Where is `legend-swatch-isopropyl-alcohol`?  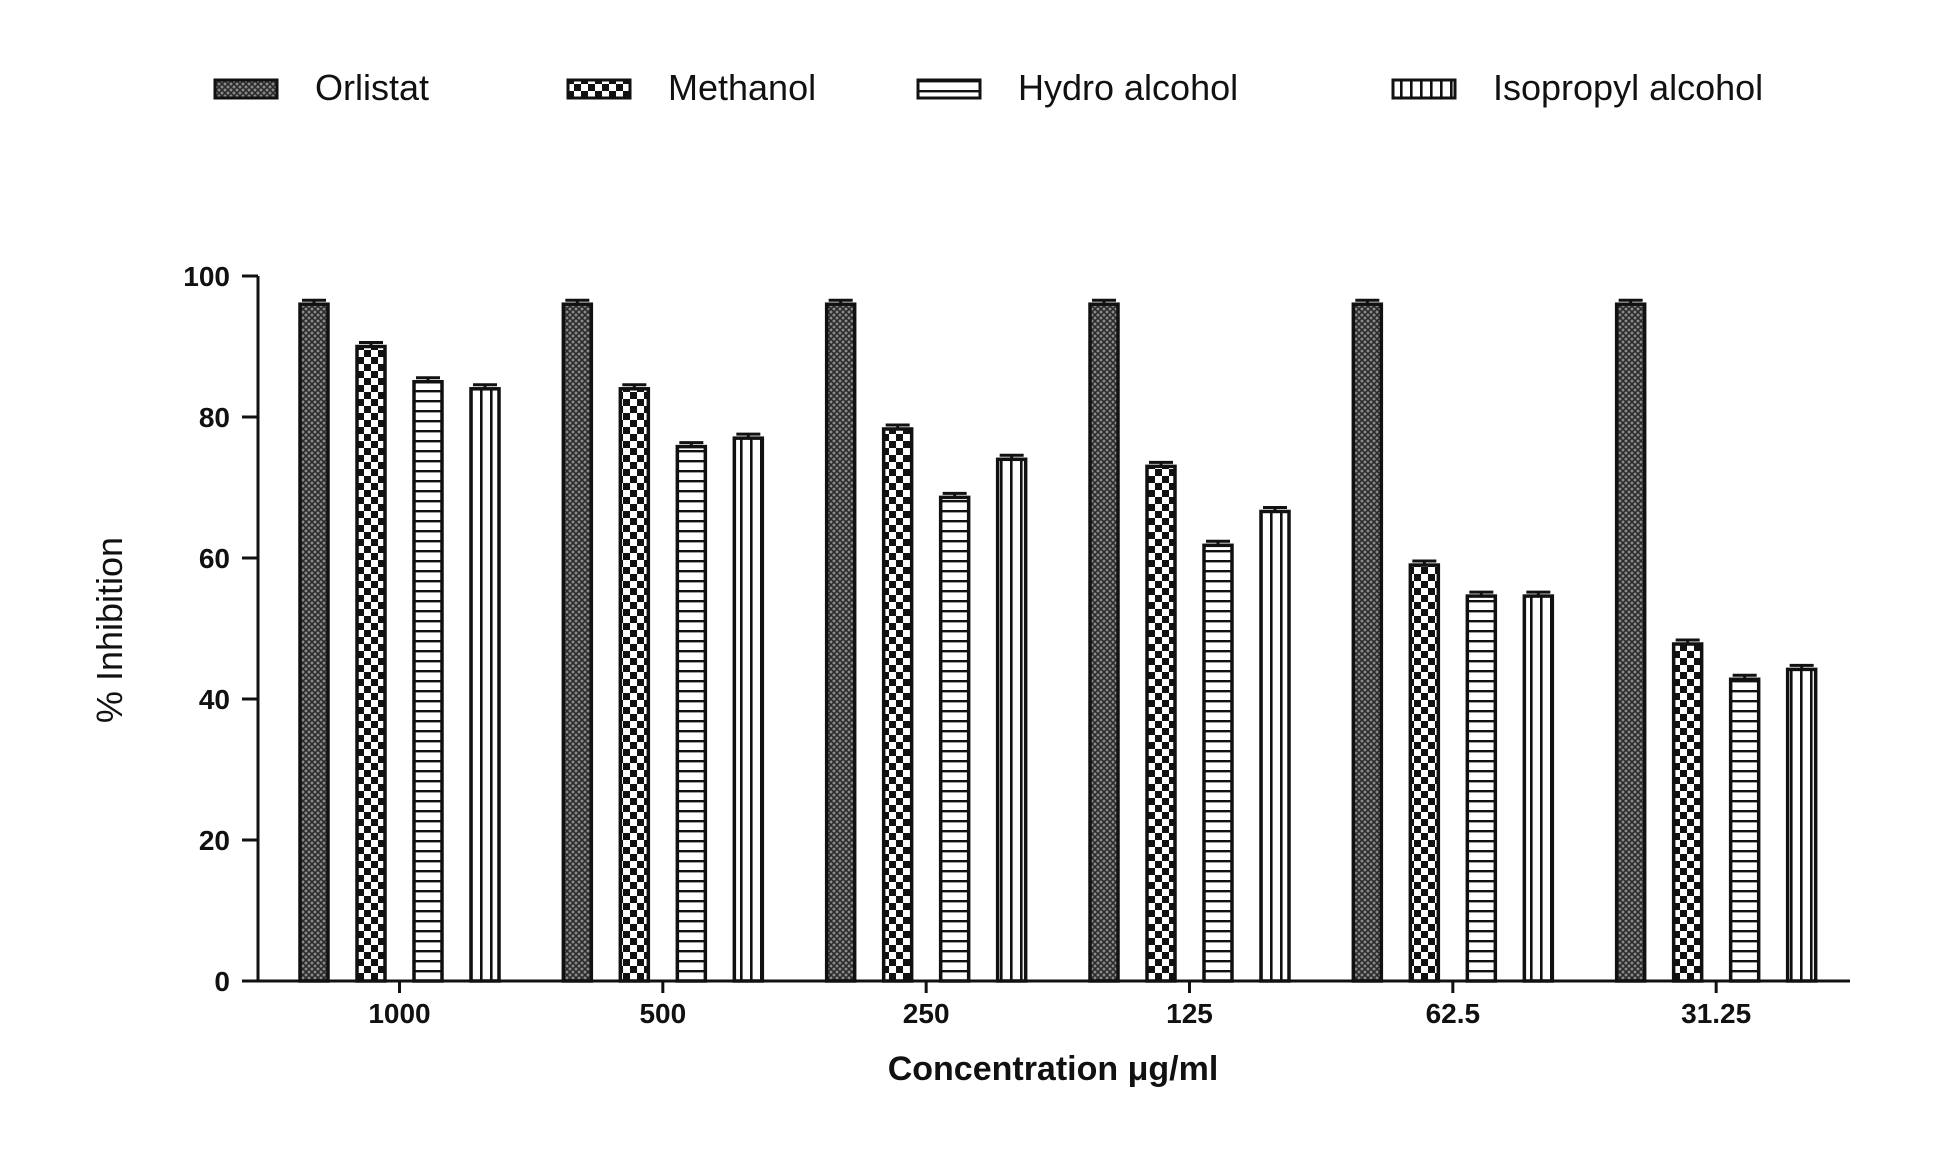
legend-swatch-isopropyl-alcohol is located at coordinates (1424, 89).